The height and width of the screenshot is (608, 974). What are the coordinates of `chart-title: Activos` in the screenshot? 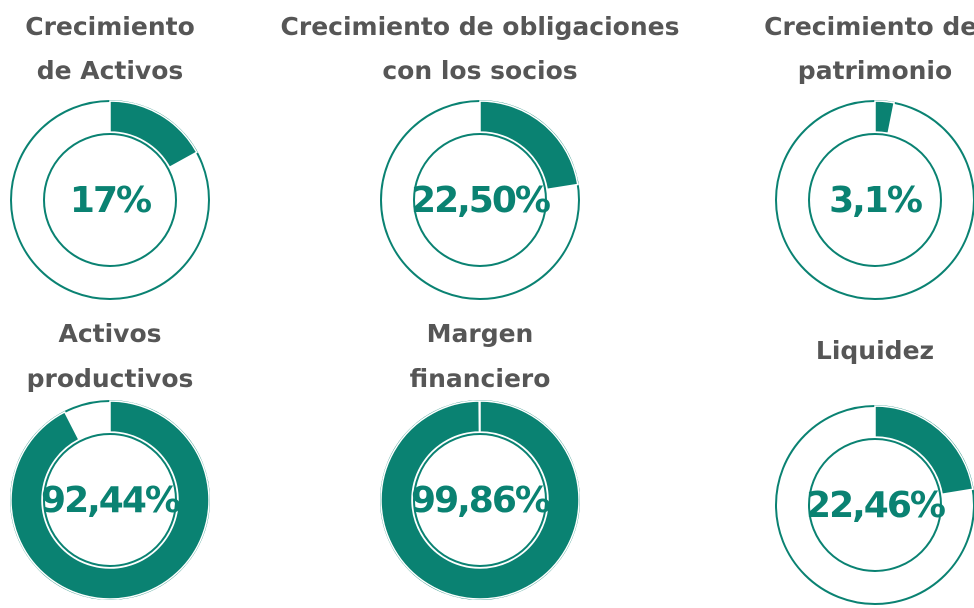 It's located at (109, 333).